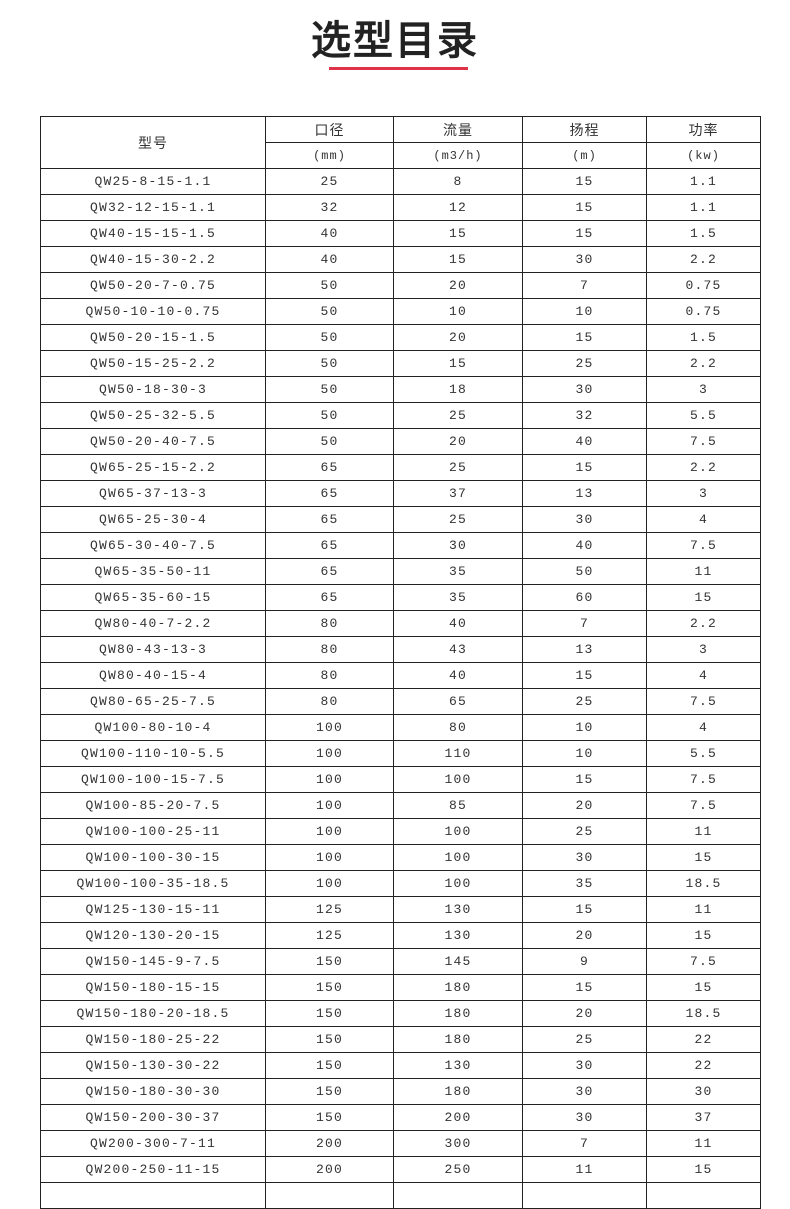  I want to click on cell-model: QW50-25-32-5.5, so click(153, 415).